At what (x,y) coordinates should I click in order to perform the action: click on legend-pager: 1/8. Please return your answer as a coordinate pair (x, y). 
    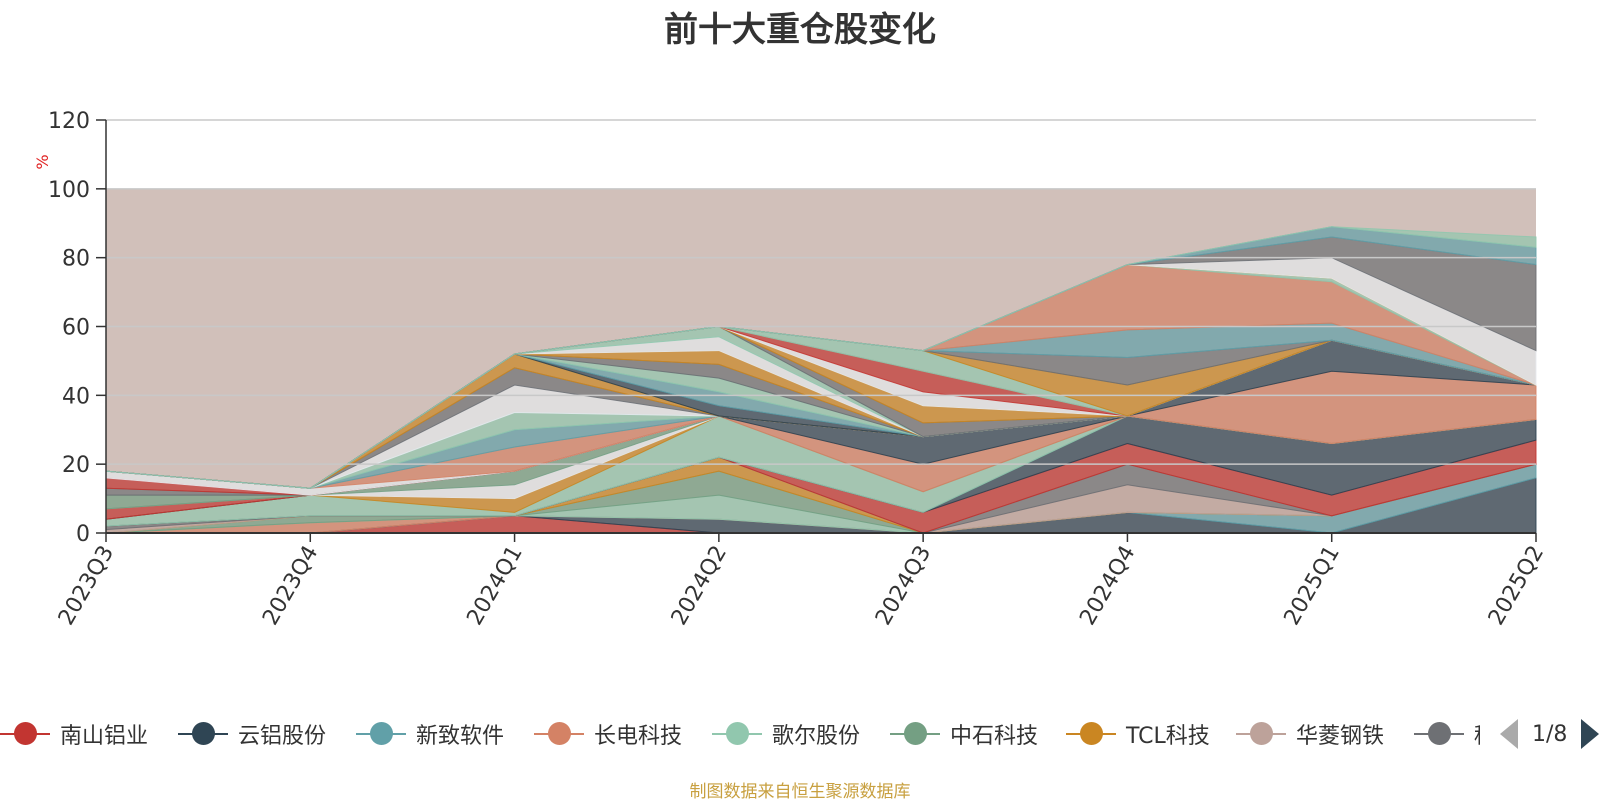
    Looking at the image, I should click on (1550, 734).